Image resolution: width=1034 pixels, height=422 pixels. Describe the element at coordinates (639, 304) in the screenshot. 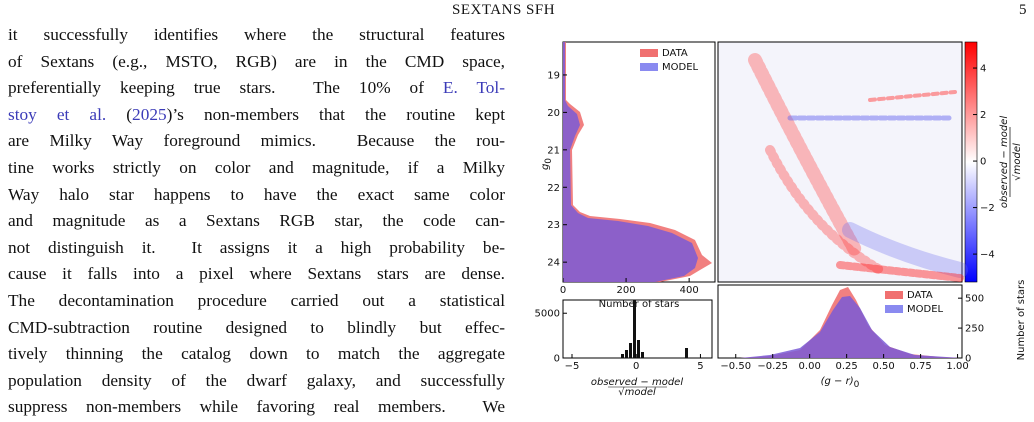

I see `x-axis-label: Number of stars` at that location.